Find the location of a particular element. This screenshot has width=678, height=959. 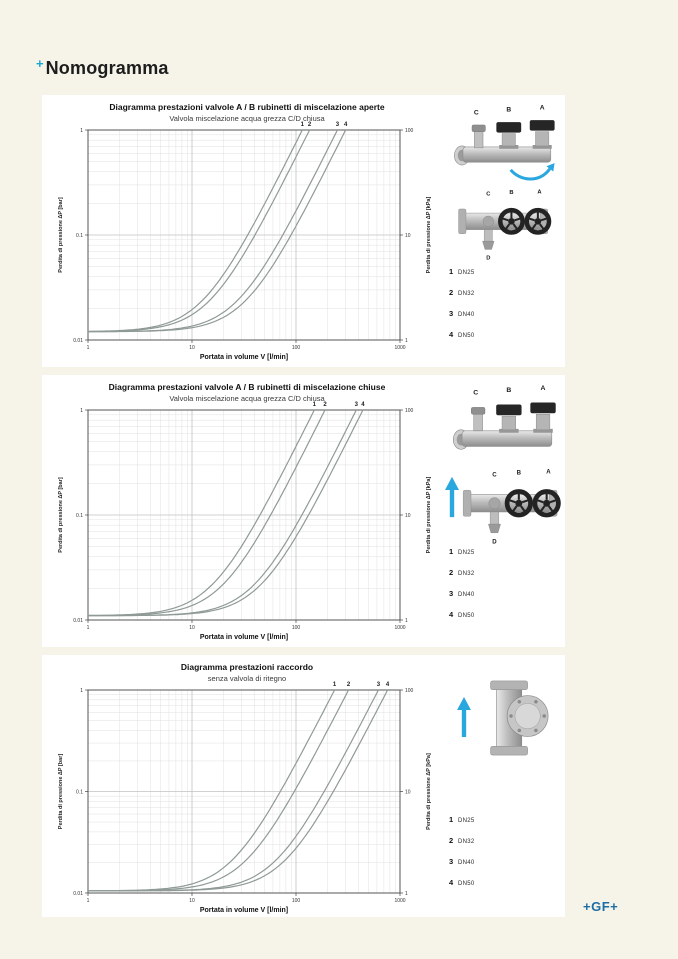

port-c-stub is located at coordinates (479, 140).